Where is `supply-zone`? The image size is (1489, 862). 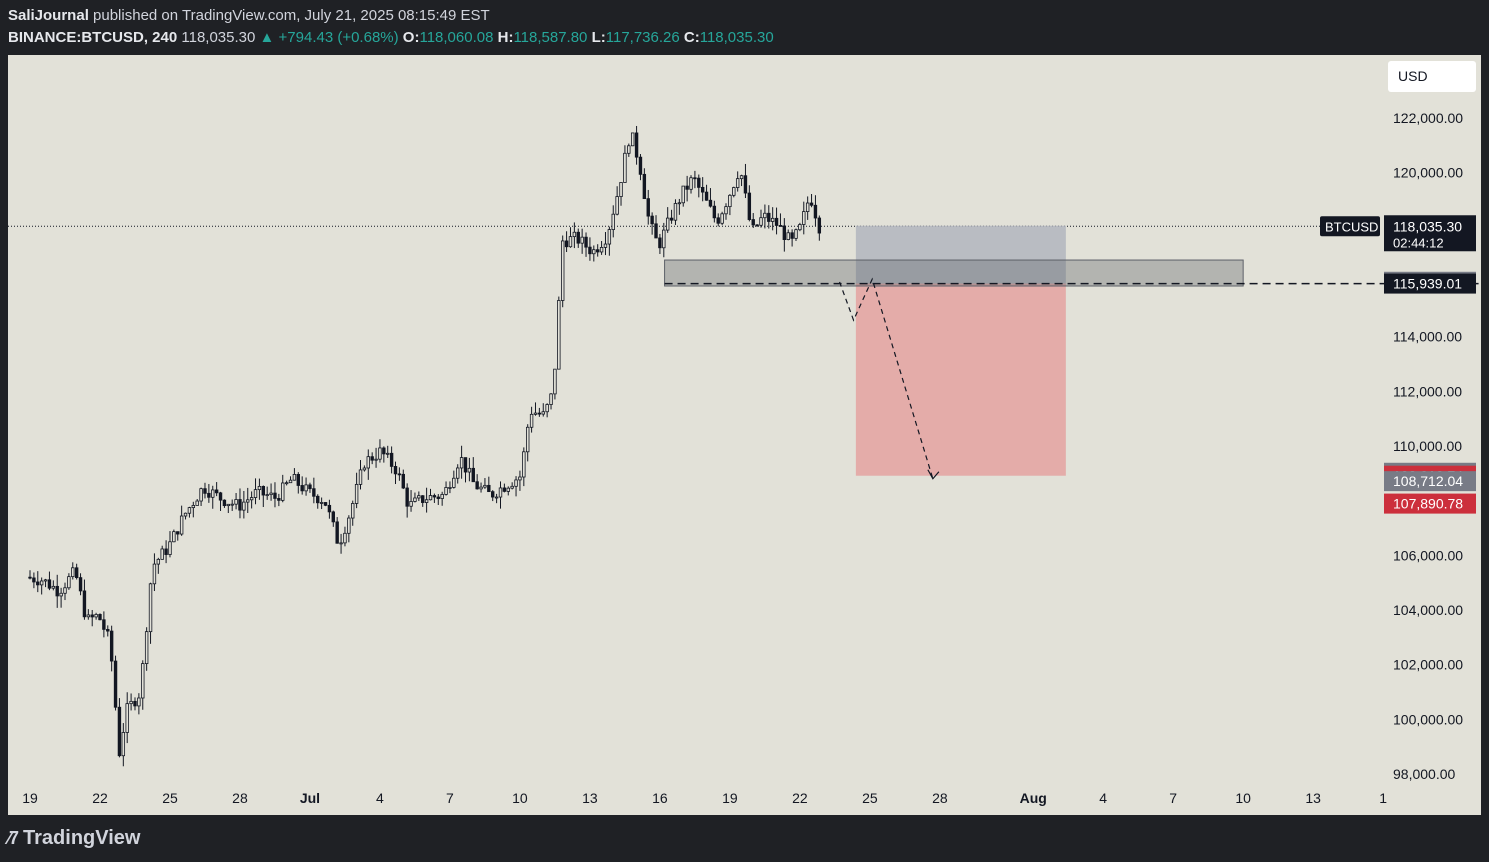
supply-zone is located at coordinates (954, 273).